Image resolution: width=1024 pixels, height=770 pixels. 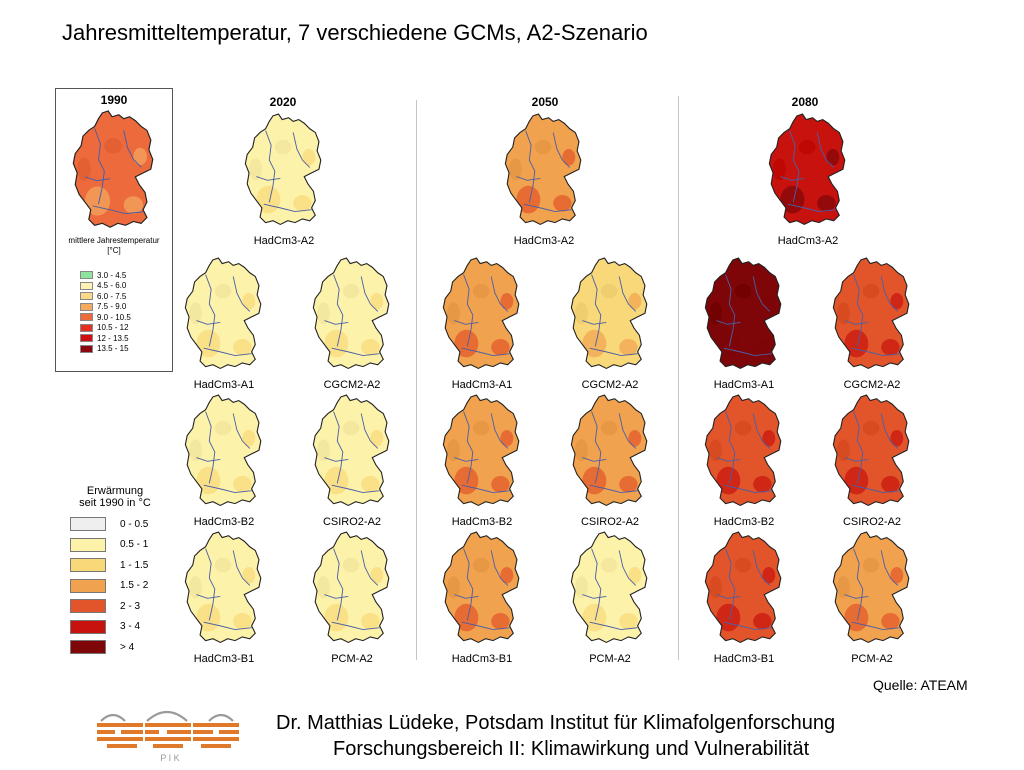 I want to click on map-panel-2020-hadcm3-a1: HadCm3-A1, so click(x=228, y=323).